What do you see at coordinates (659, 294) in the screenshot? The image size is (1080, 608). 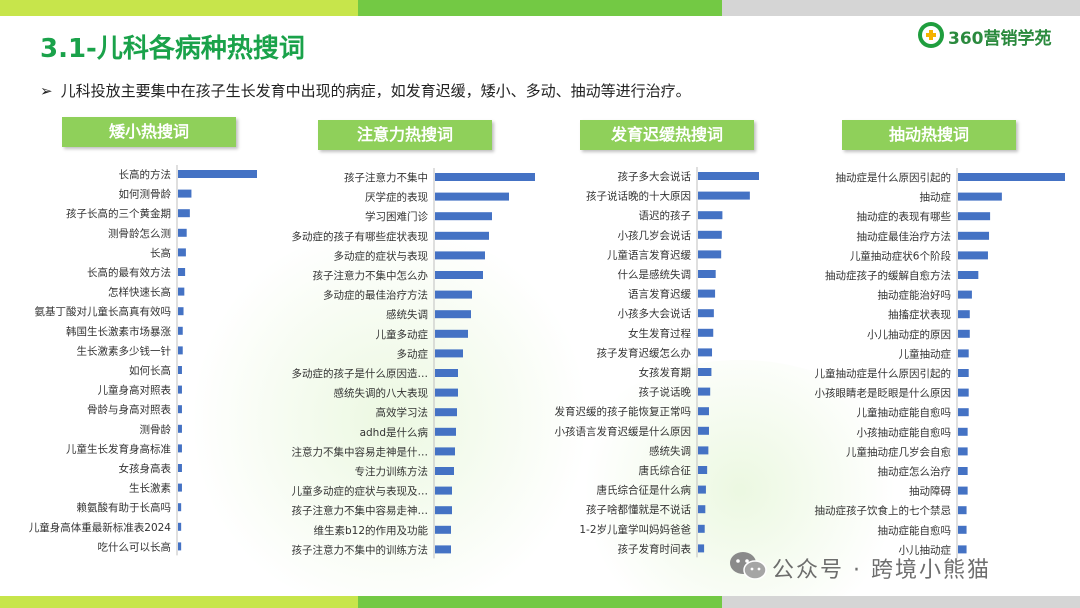 I see `category-label: 语言发育迟缓` at bounding box center [659, 294].